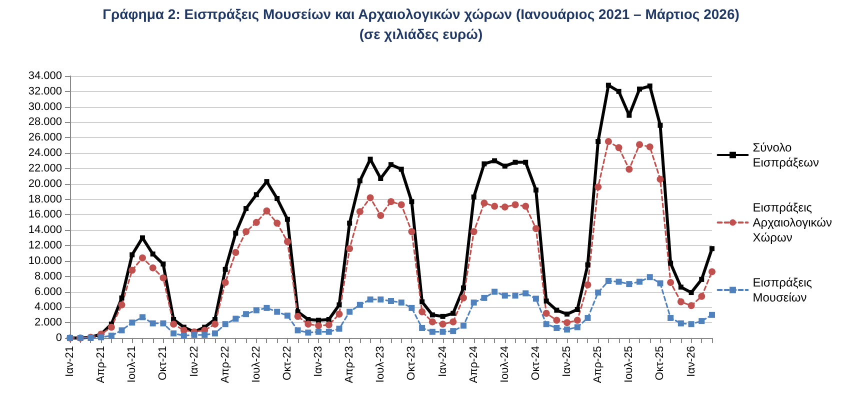 This screenshot has height=397, width=842. I want to click on x-tick-label: Οκτ-21, so click(163, 363).